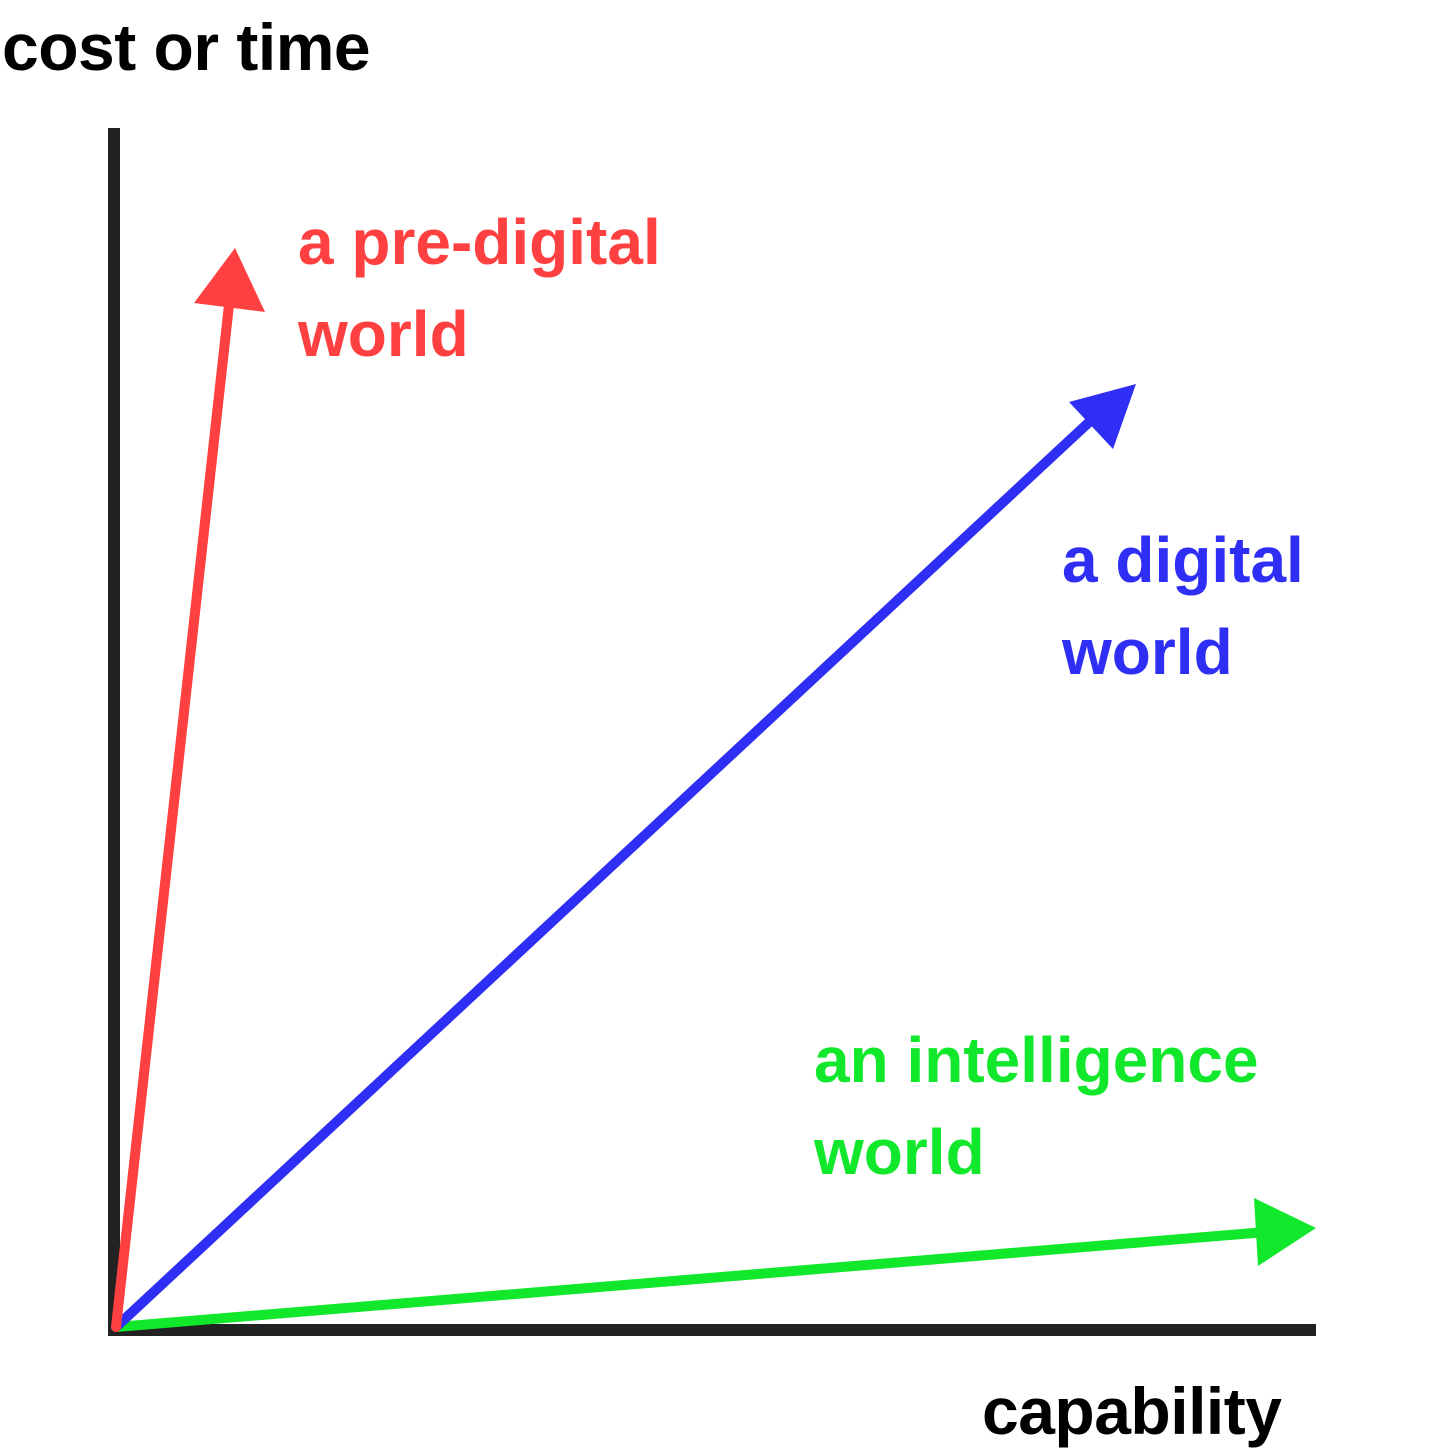 This screenshot has height=1452, width=1452. I want to click on predigital-world-label-line2: world, so click(383, 334).